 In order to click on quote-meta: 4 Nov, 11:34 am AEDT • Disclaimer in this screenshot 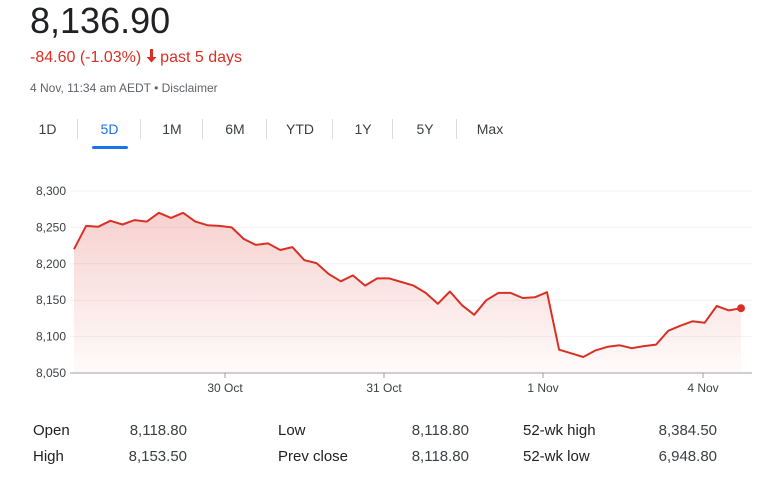, I will do `click(124, 88)`.